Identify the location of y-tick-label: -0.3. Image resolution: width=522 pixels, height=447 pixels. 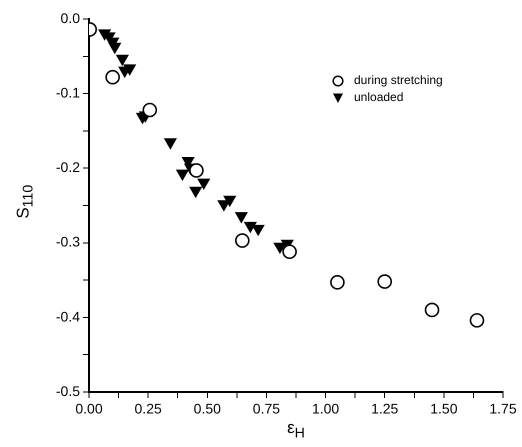
(68, 242).